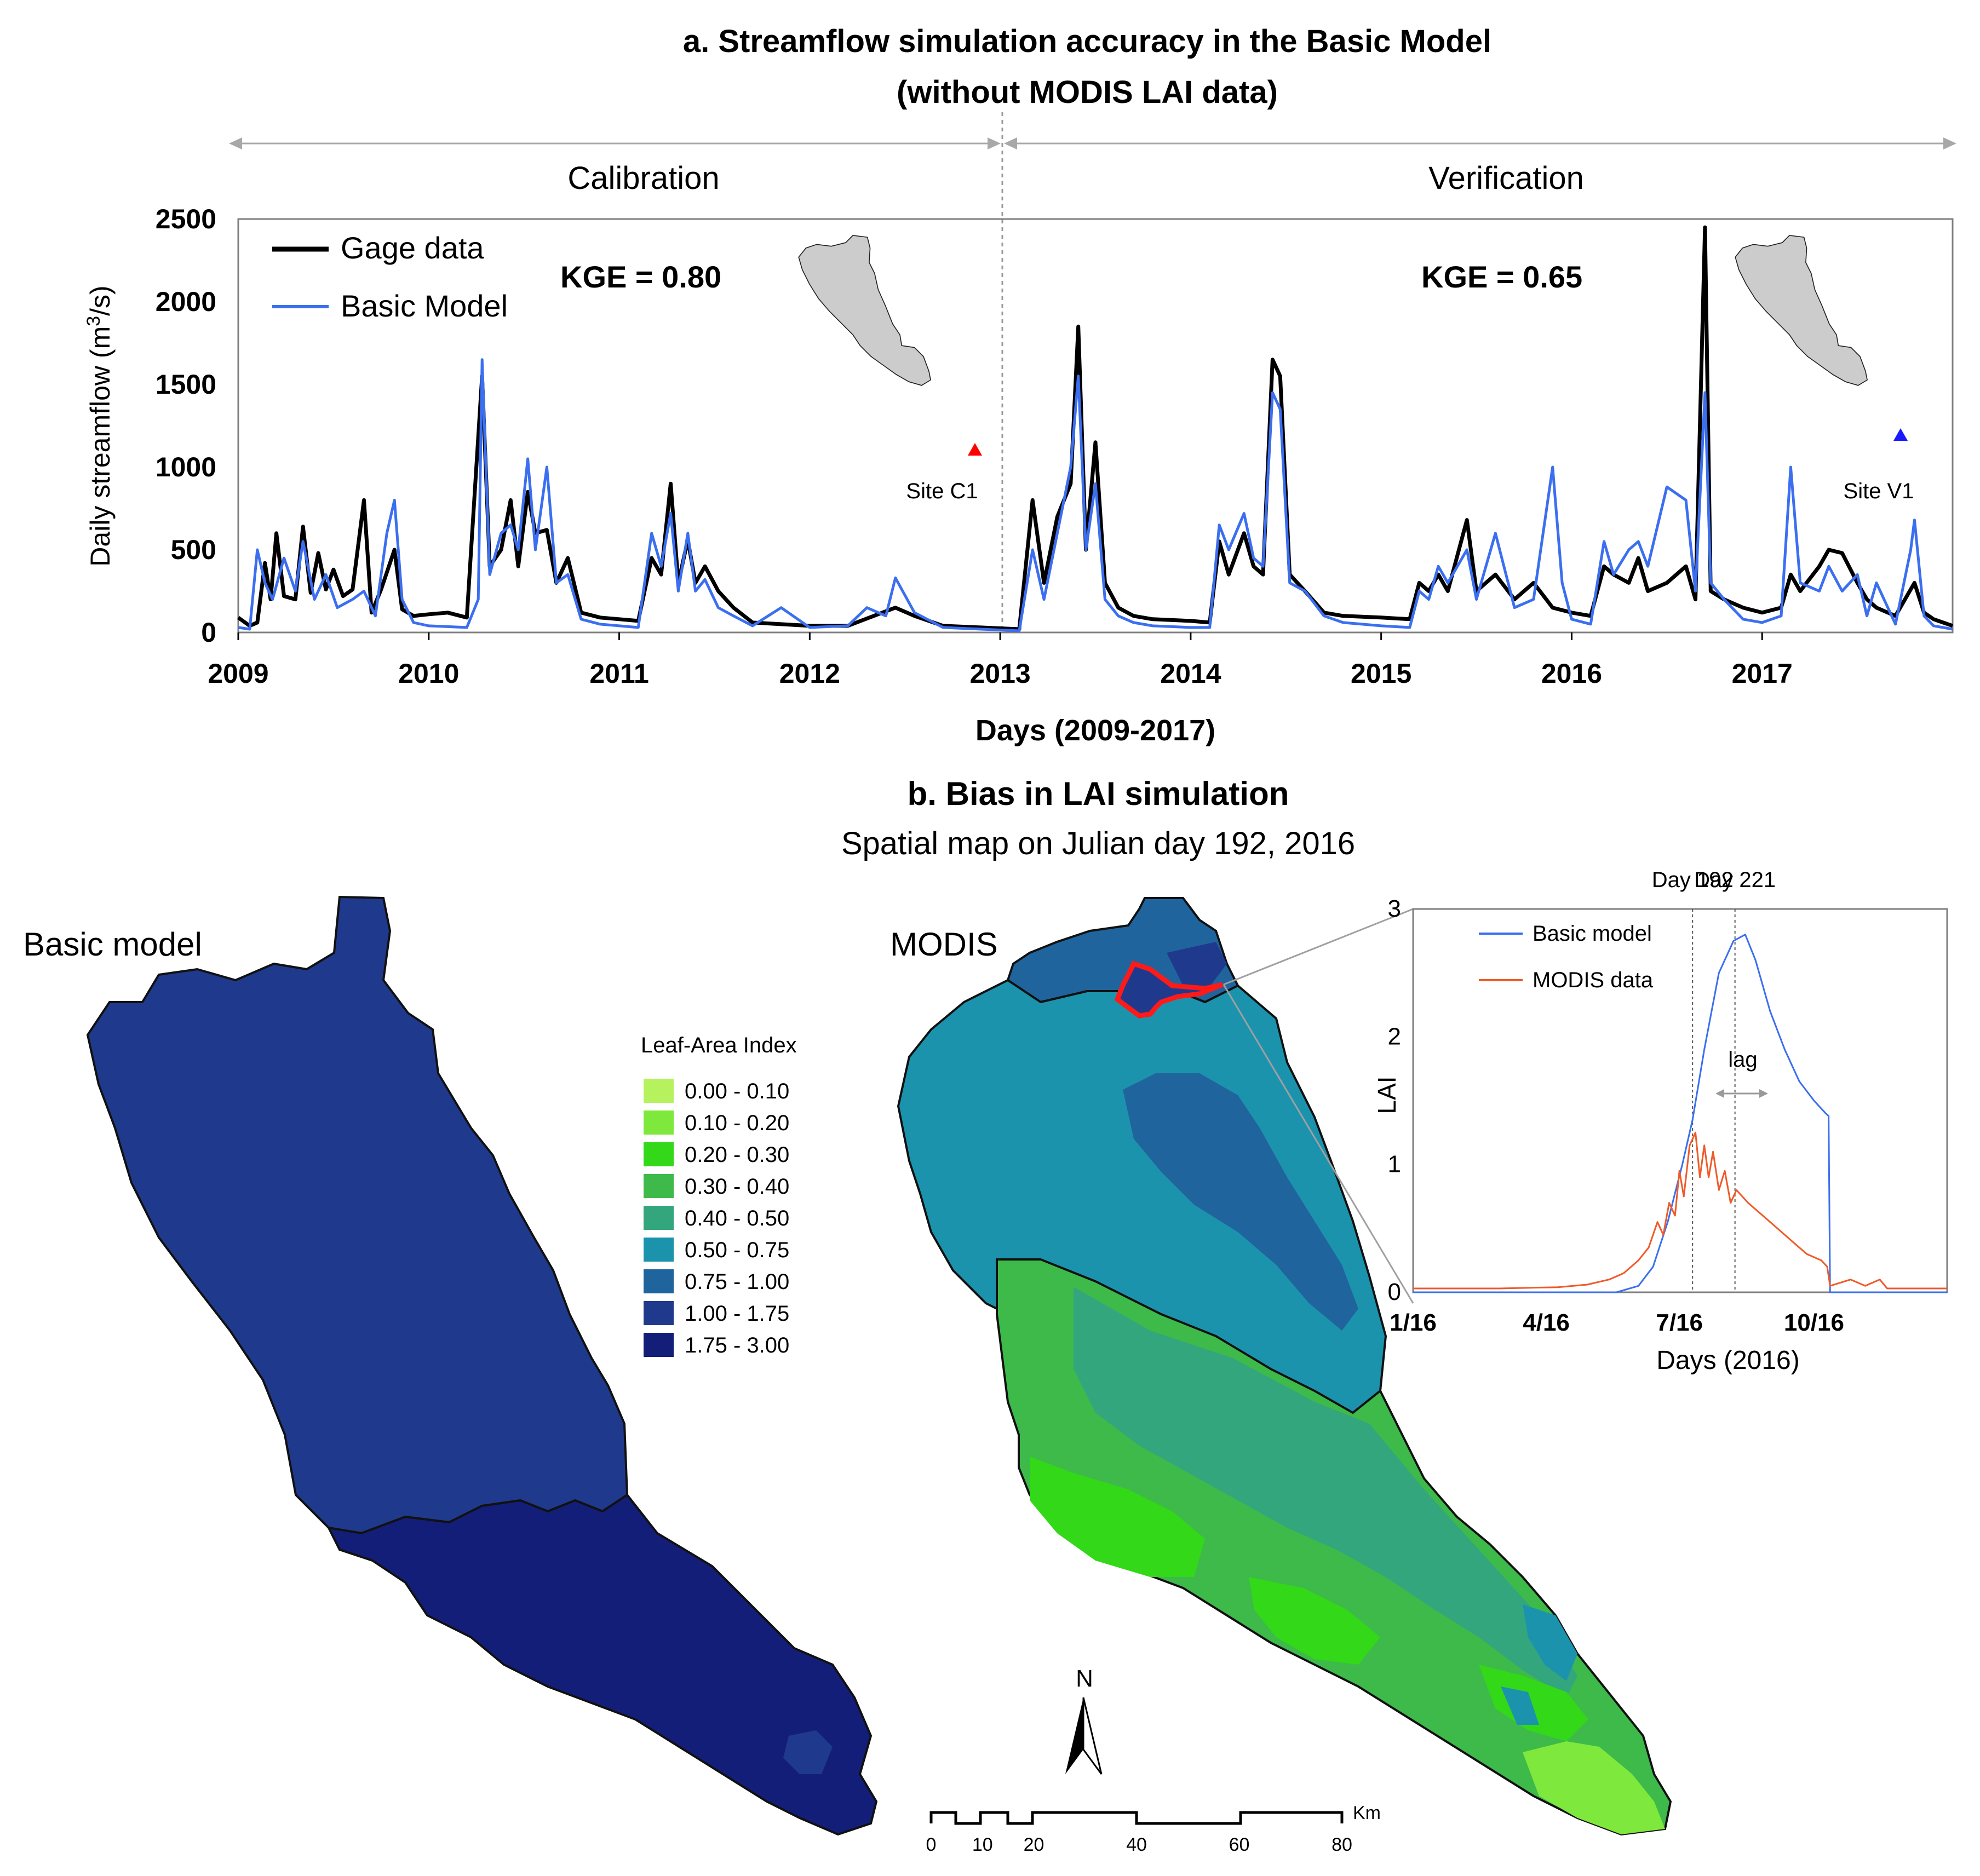  I want to click on lai-series, so click(1680, 1113).